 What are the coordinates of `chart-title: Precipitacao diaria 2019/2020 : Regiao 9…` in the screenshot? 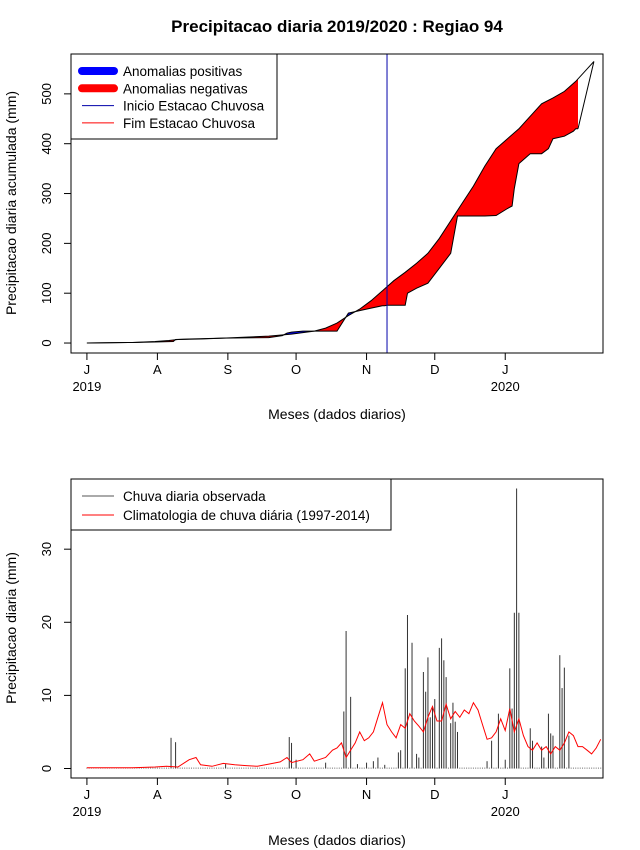 It's located at (337, 26).